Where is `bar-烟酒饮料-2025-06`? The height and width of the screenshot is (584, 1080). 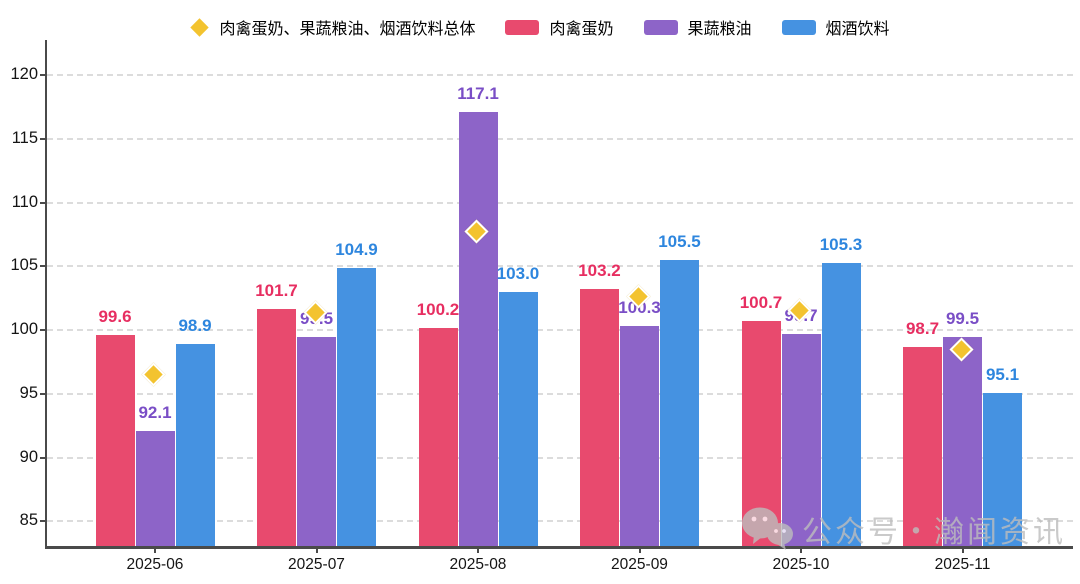
bar-烟酒饮料-2025-06 is located at coordinates (195, 445).